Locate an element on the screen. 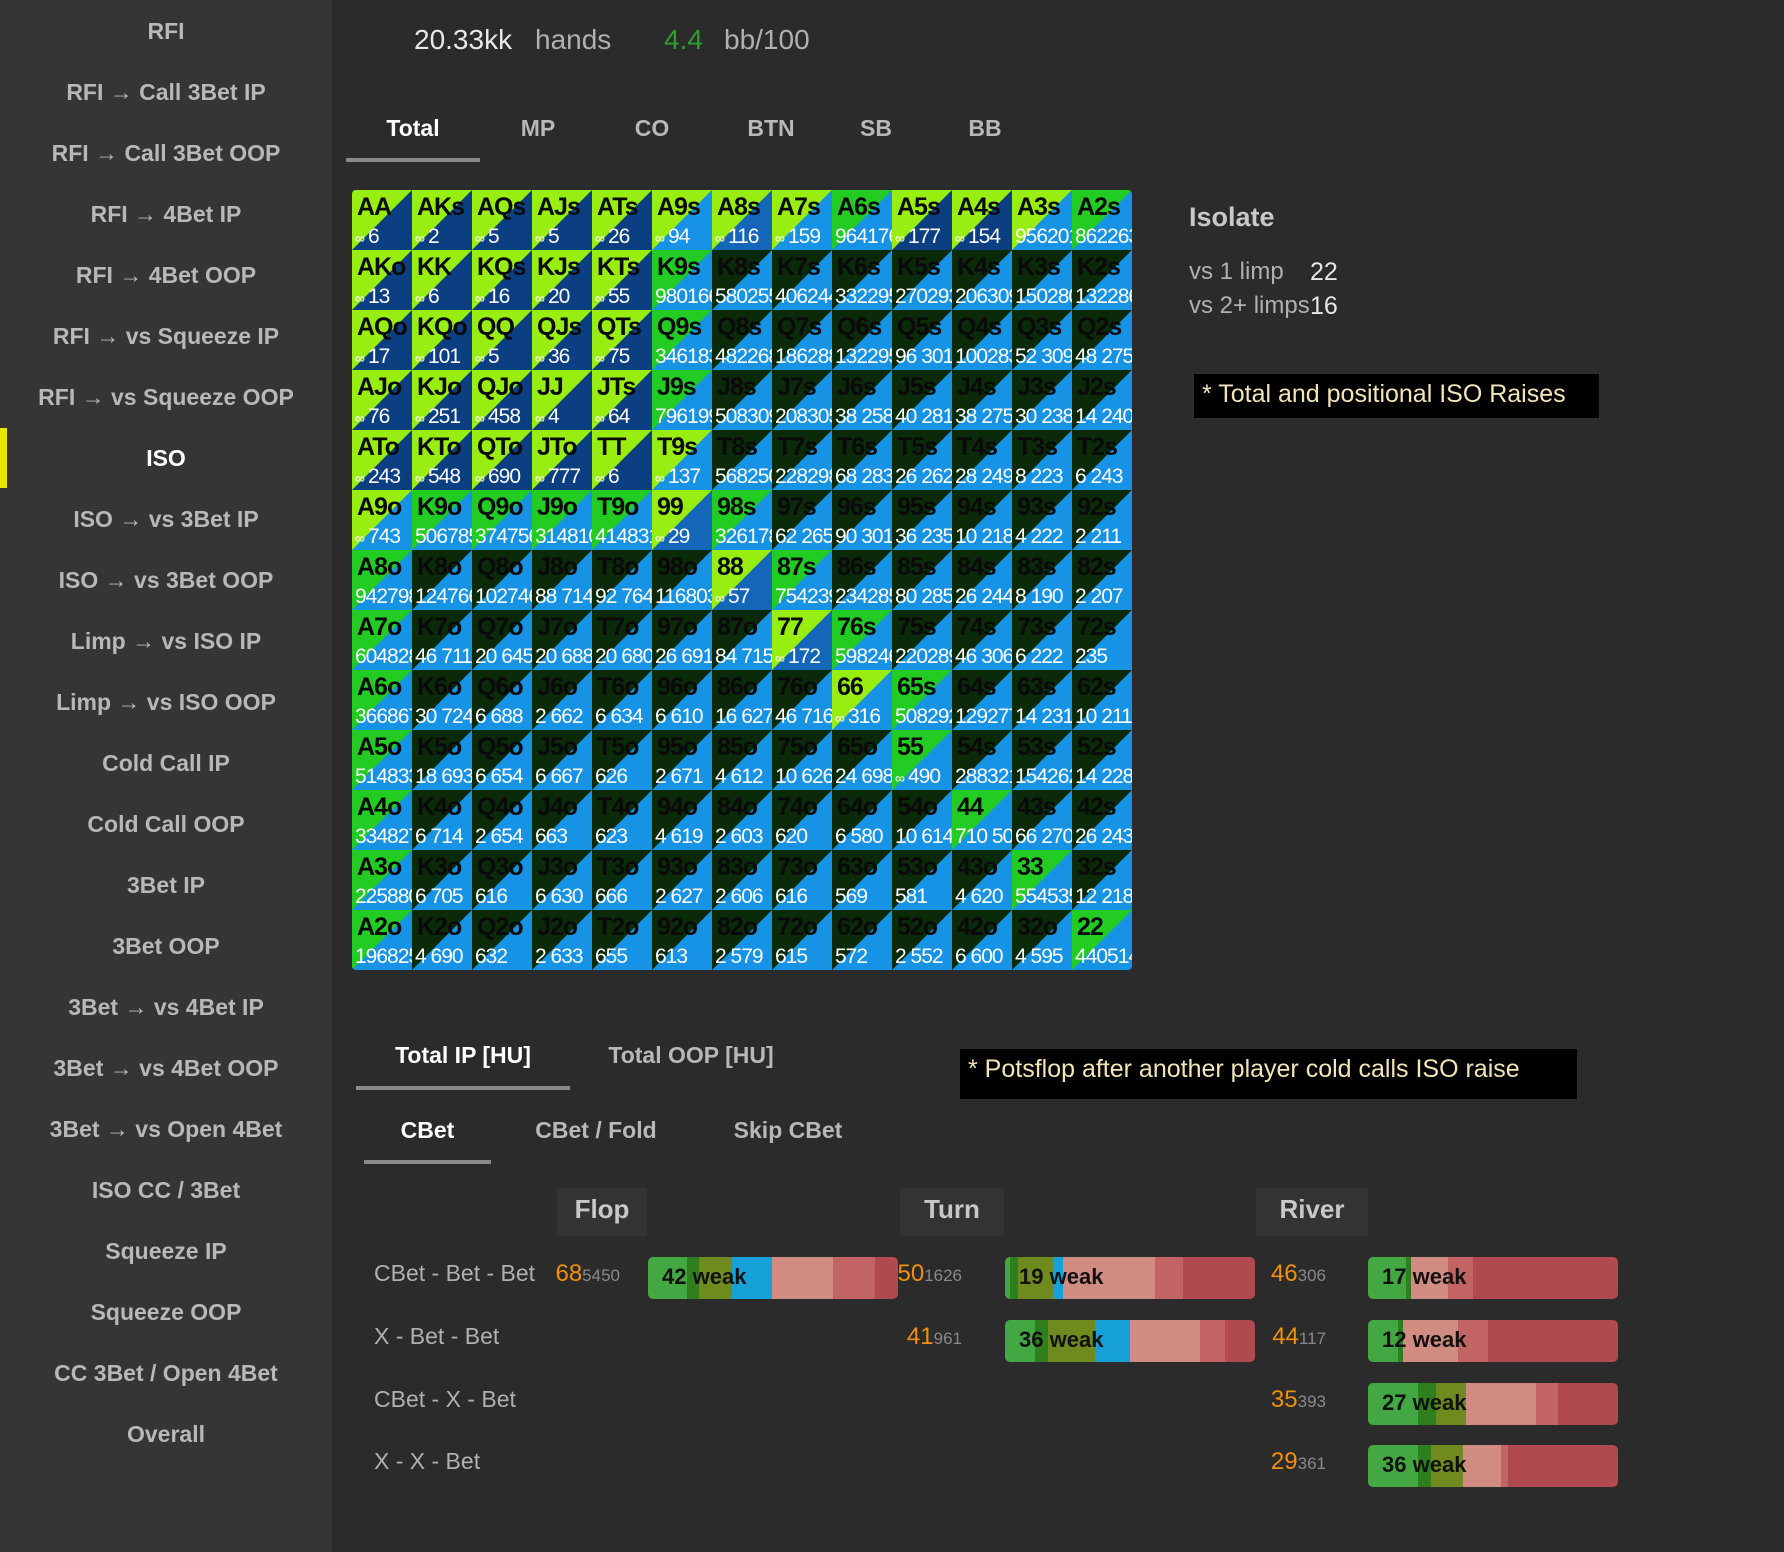  hand-cell: T9o 414831 is located at coordinates (622, 520).